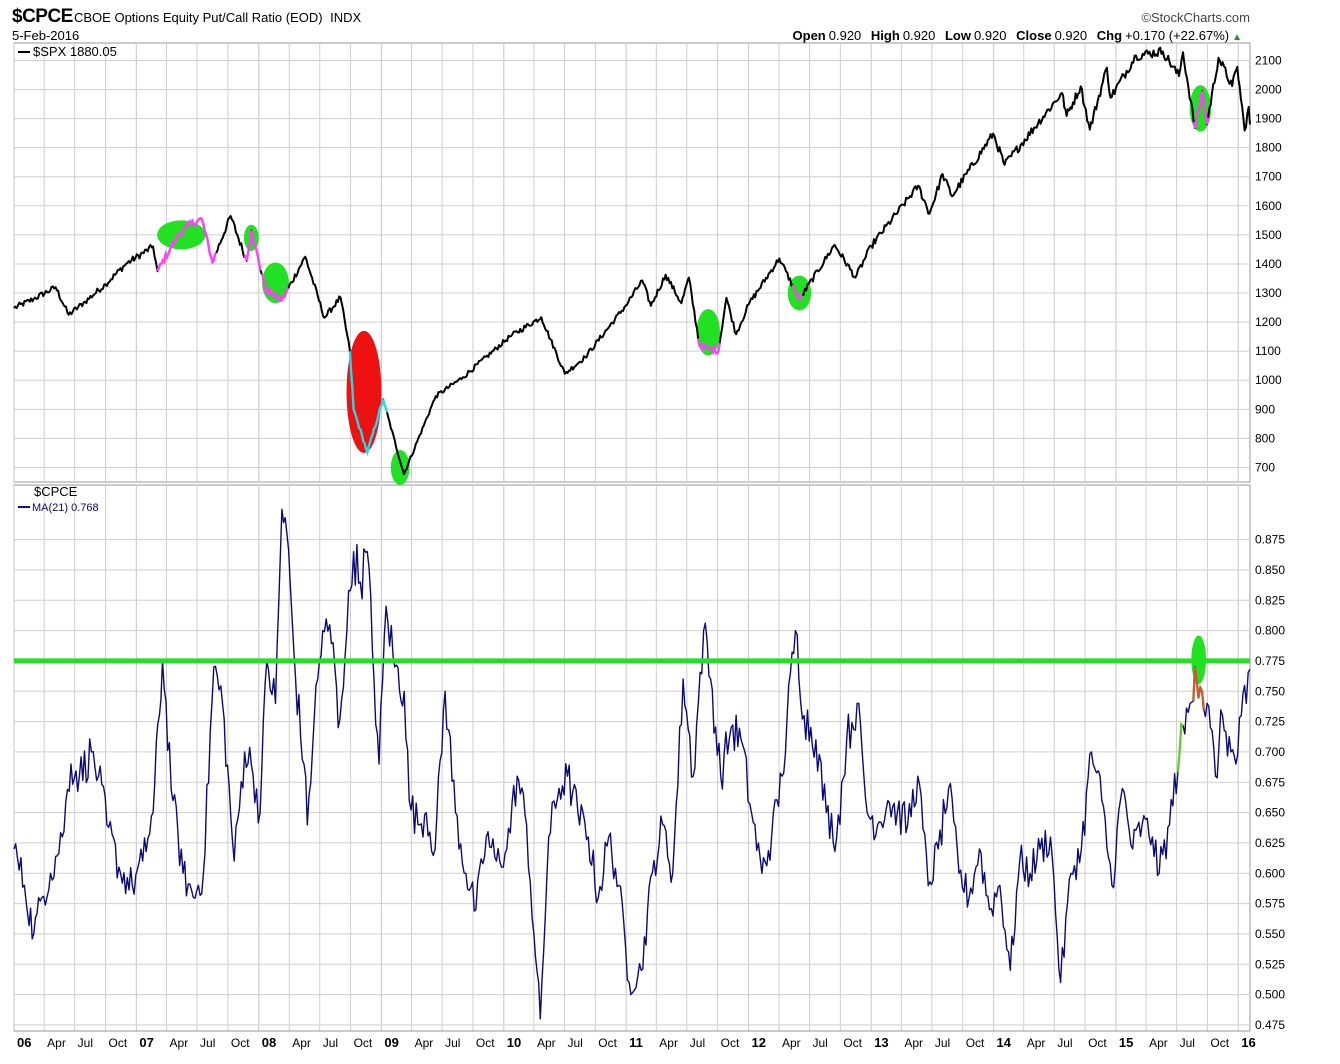 The height and width of the screenshot is (1064, 1340). I want to click on brand-credit: ©StockCharts.com, so click(1195, 17).